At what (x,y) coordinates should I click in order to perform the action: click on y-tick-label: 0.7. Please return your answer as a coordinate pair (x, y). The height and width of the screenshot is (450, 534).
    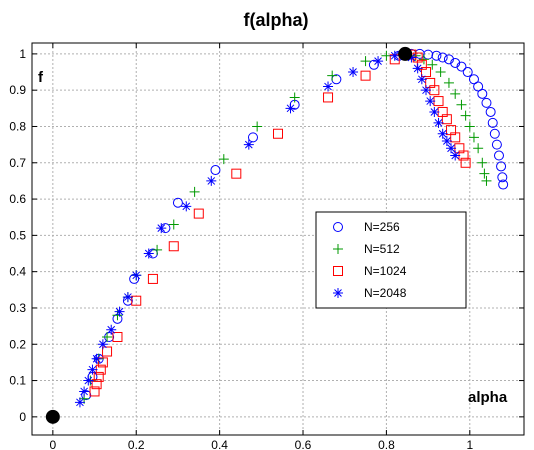
    Looking at the image, I should click on (17, 163).